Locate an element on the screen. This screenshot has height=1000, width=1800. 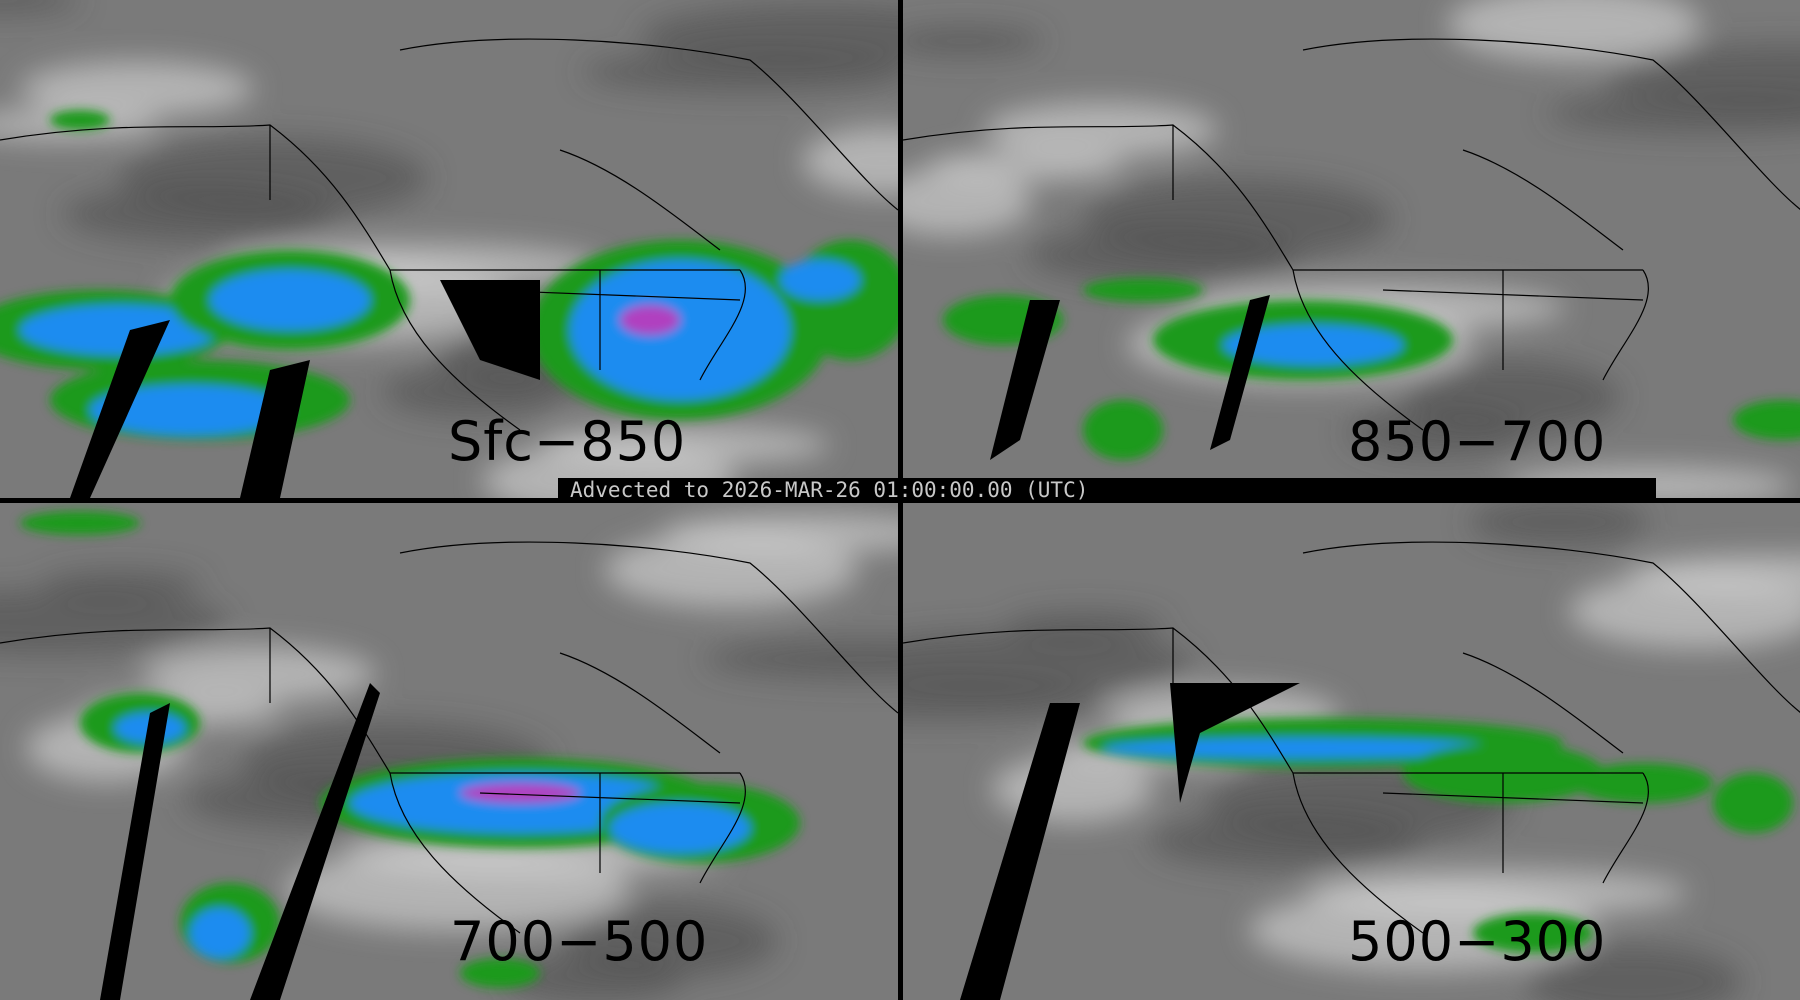
panel-label-850-700: 850−700 is located at coordinates (1477, 441).